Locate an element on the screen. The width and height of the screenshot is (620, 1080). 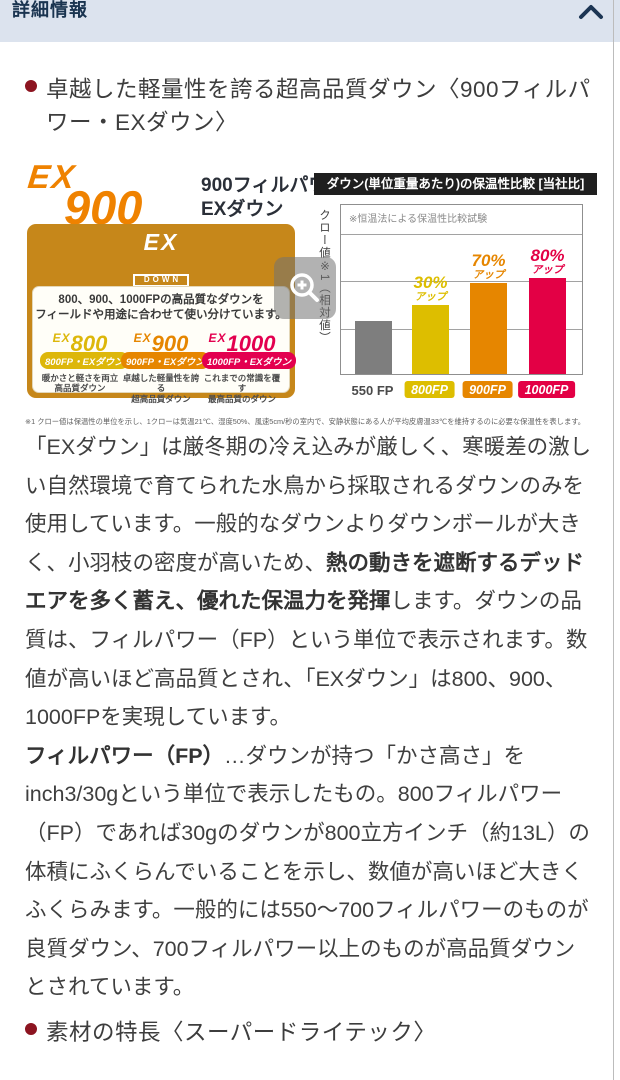
scrollbar-track is located at coordinates (613, 540).